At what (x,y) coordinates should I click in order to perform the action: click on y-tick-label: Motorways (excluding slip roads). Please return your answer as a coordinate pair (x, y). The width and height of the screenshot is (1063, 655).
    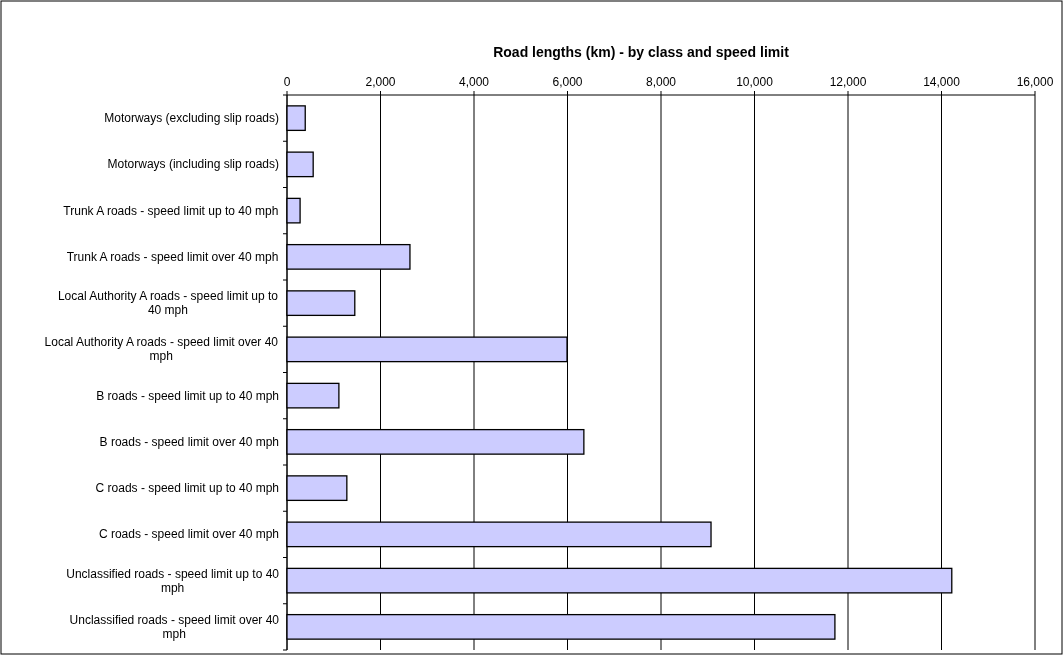
    Looking at the image, I should click on (191, 118).